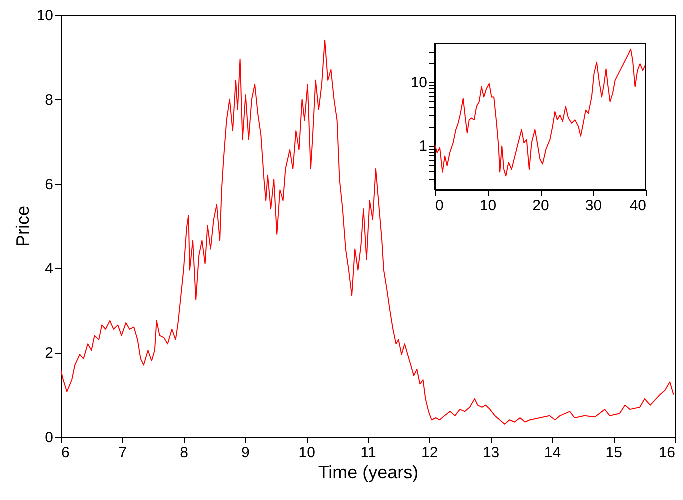 The width and height of the screenshot is (683, 500). What do you see at coordinates (66, 453) in the screenshot?
I see `x-tick-label: 6` at bounding box center [66, 453].